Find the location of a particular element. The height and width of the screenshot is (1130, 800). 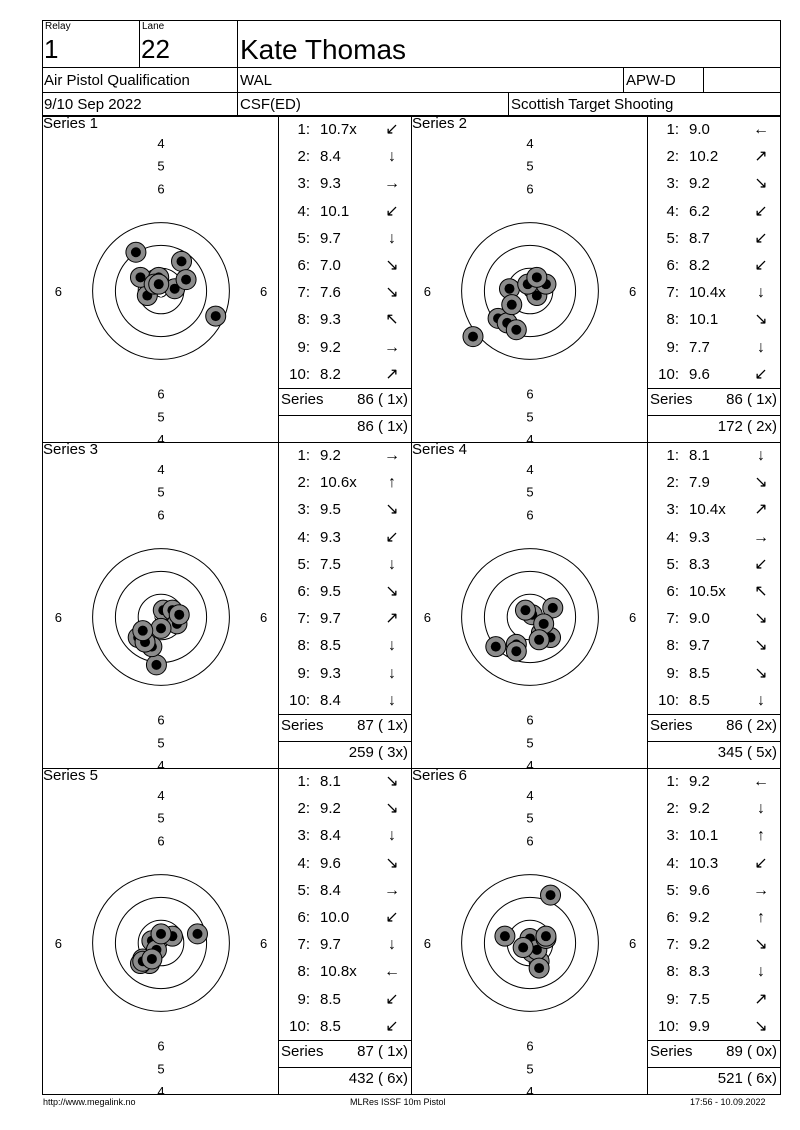

shot-row: 4: 9.3 ↙ is located at coordinates (345, 537).